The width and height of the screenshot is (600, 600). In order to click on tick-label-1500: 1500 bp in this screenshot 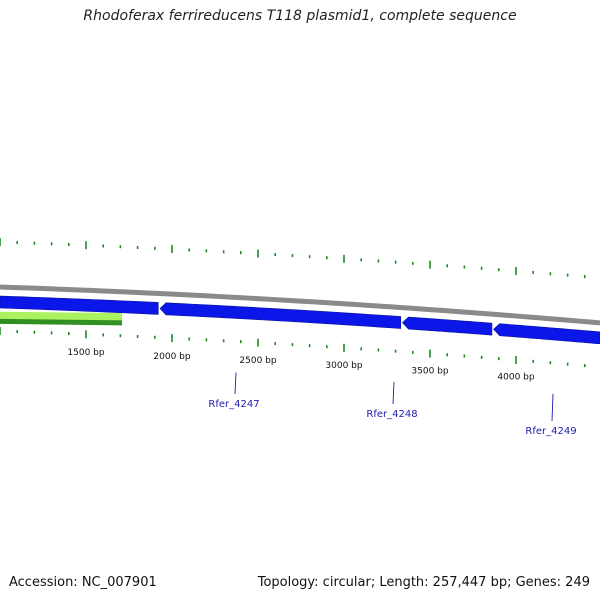, I will do `click(85, 353)`.